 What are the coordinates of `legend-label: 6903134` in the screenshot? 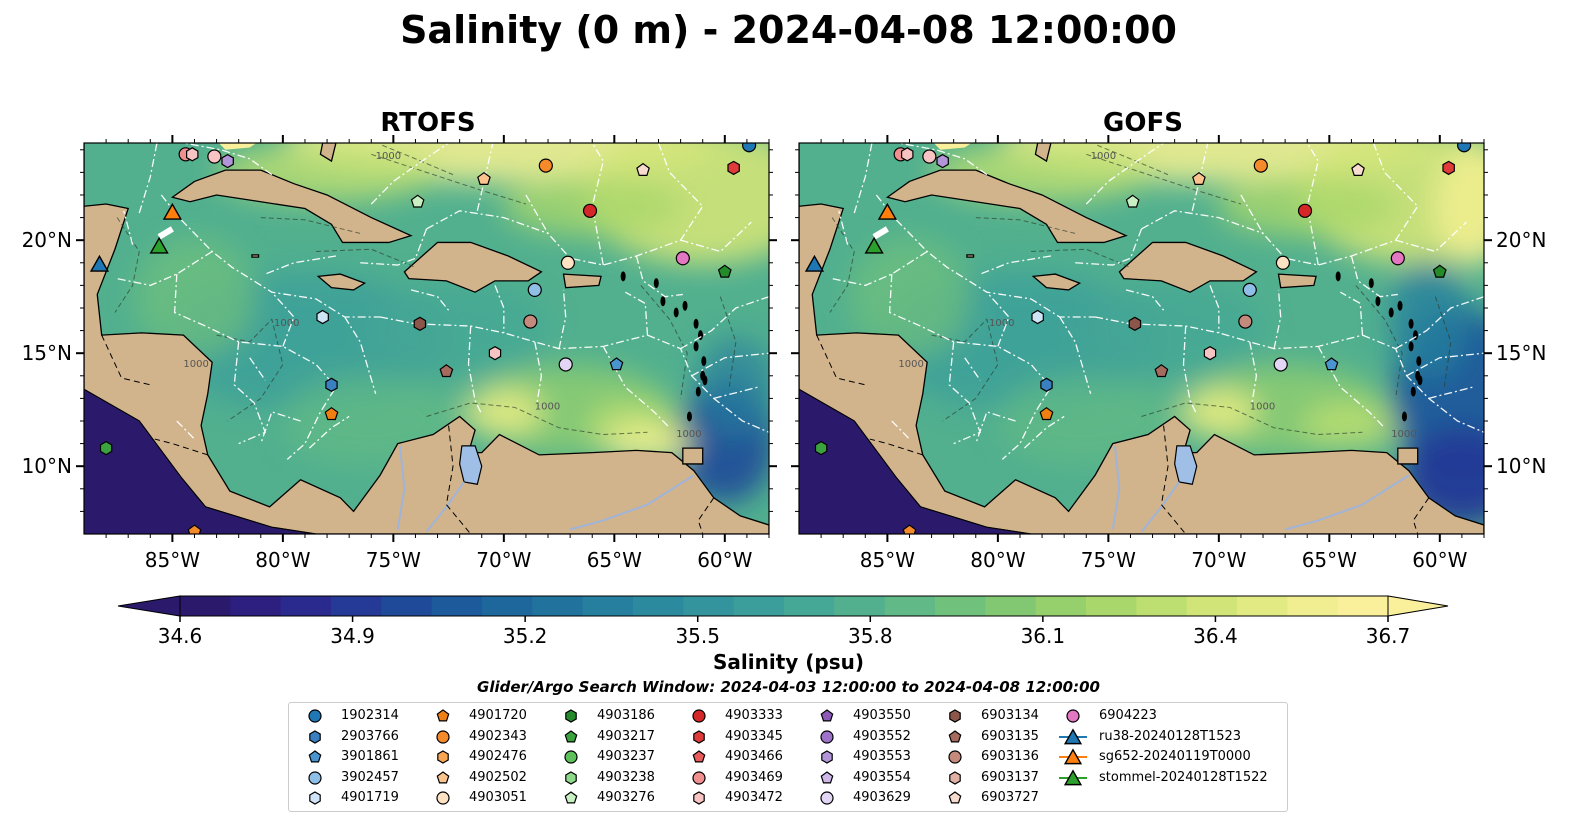 It's located at (1010, 715).